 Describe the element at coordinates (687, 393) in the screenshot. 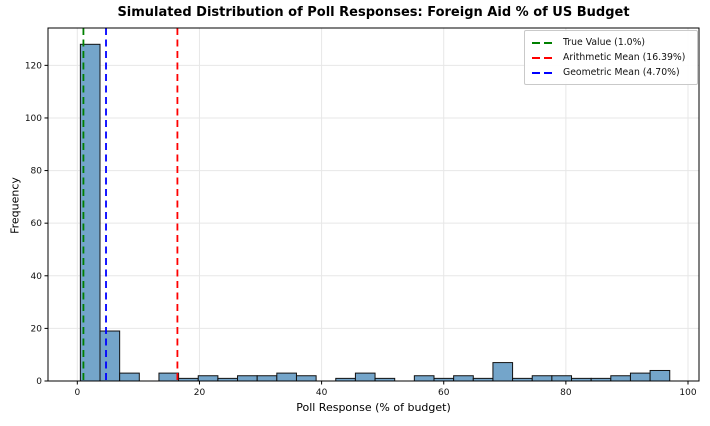

I see `x-tick-label: 100` at that location.